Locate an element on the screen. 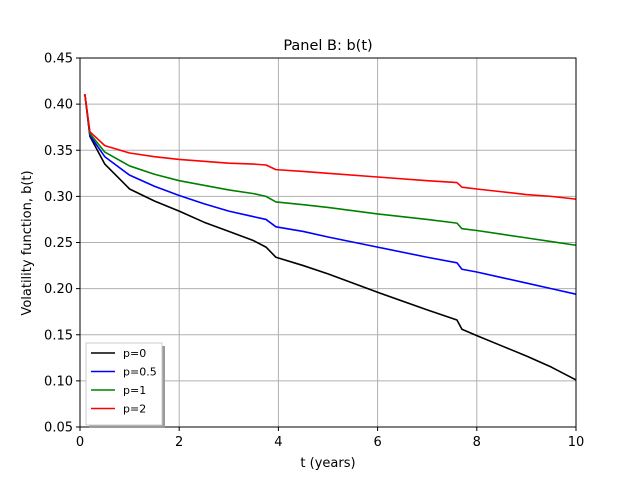 This screenshot has width=640, height=480. x-tick-label: 10 is located at coordinates (576, 442).